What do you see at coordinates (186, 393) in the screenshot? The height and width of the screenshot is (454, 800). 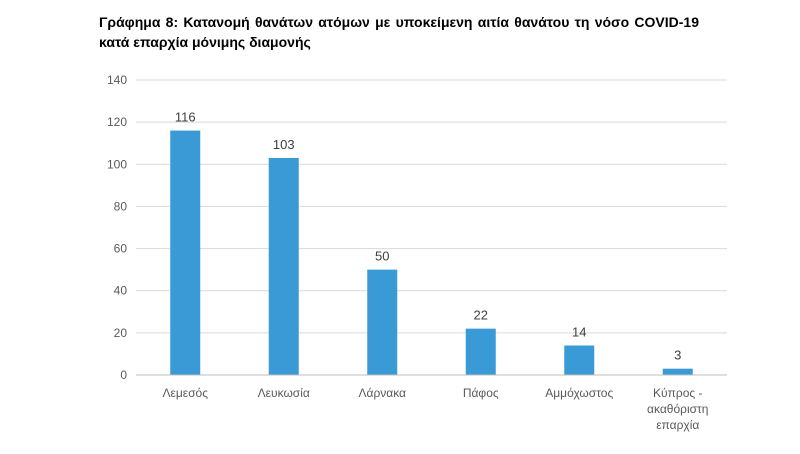 I see `x-tick-label: Λεμεσός` at bounding box center [186, 393].